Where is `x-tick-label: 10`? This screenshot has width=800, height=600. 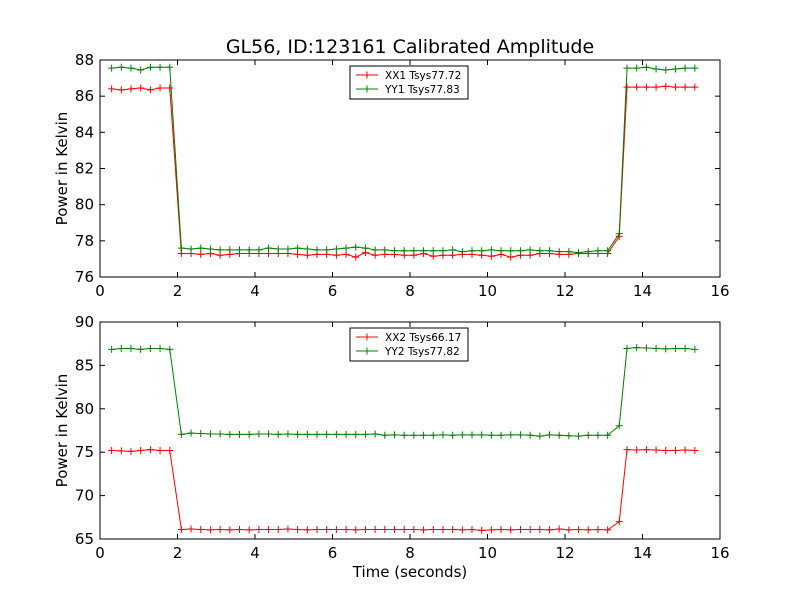 x-tick-label: 10 is located at coordinates (487, 553).